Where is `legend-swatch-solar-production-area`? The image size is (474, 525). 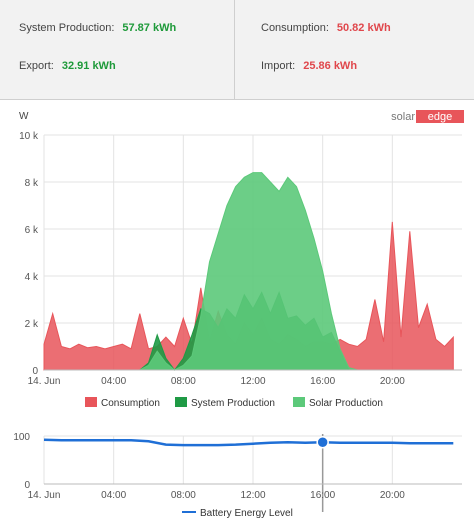
legend-swatch-solar-production-area is located at coordinates (299, 402).